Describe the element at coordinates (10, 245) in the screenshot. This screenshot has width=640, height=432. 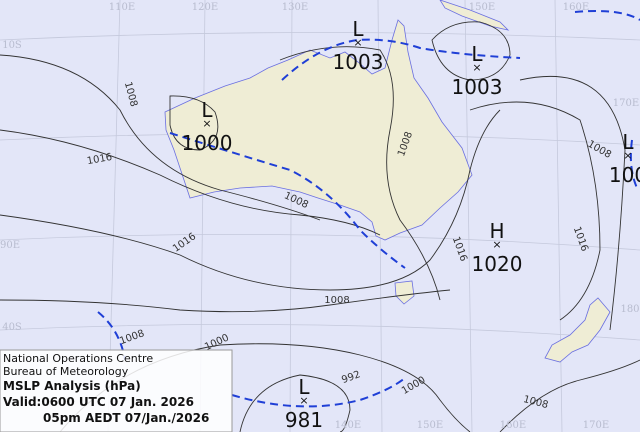
I see `grid-label: 90E` at that location.